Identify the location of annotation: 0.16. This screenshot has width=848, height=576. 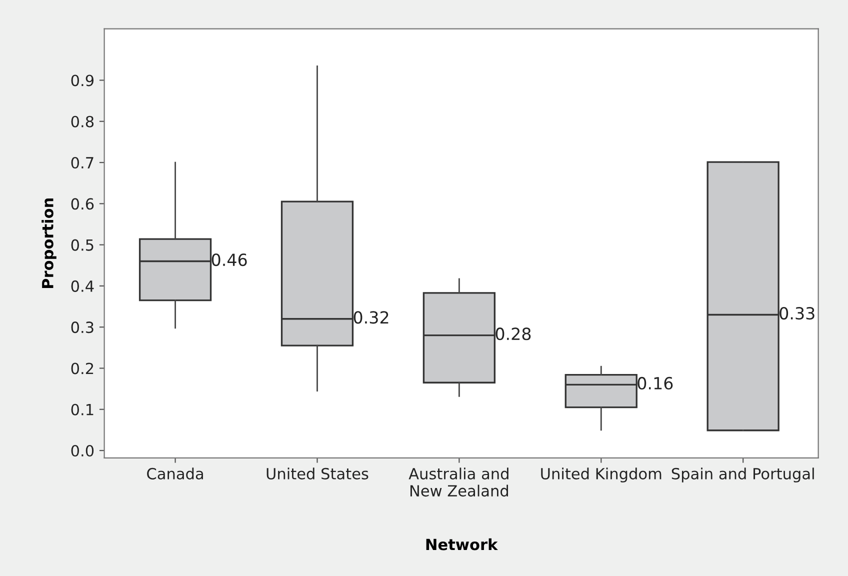
(655, 383).